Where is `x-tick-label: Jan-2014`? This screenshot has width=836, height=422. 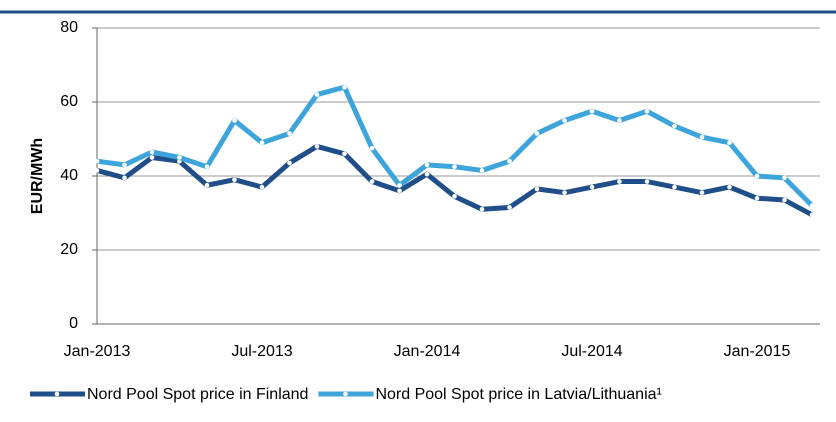 x-tick-label: Jan-2014 is located at coordinates (427, 351).